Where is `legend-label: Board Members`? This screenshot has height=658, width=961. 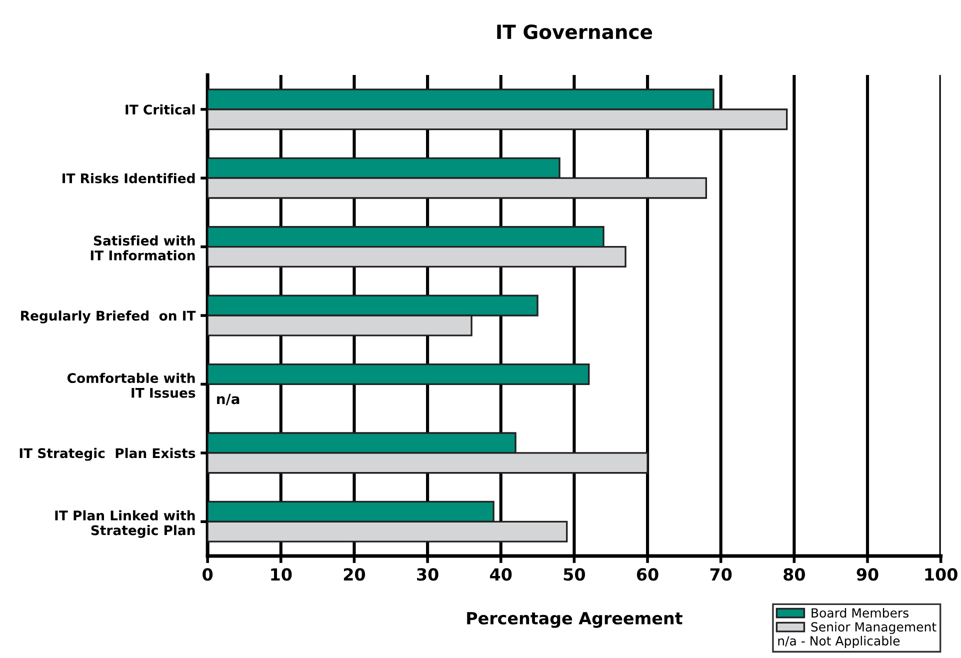 legend-label: Board Members is located at coordinates (860, 613).